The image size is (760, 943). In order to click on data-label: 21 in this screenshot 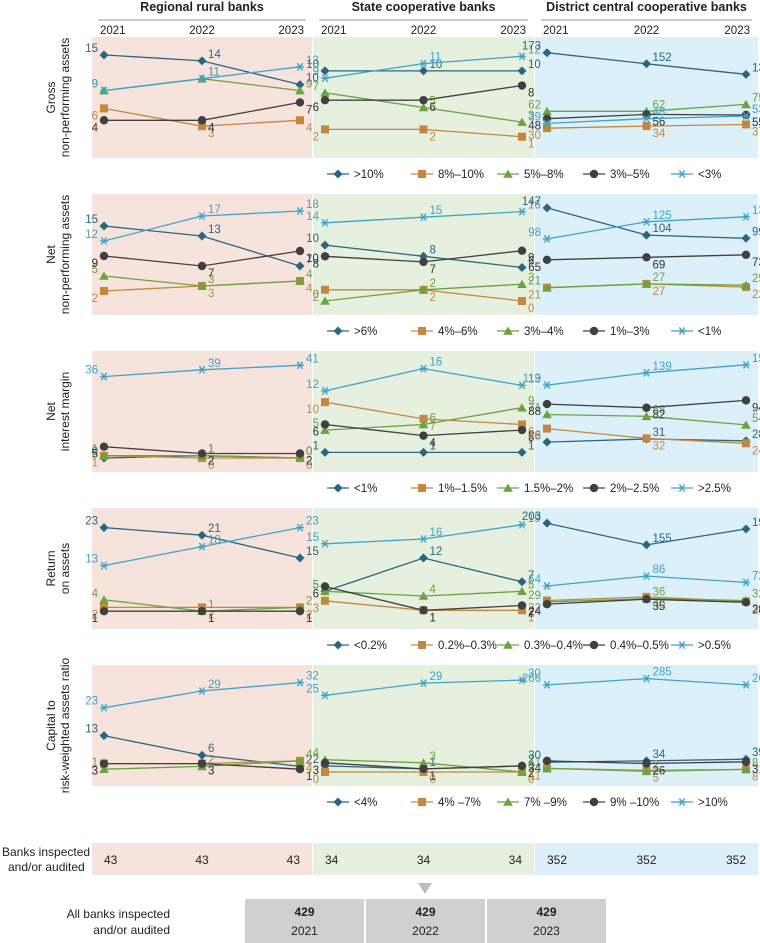, I will do `click(534, 296)`.